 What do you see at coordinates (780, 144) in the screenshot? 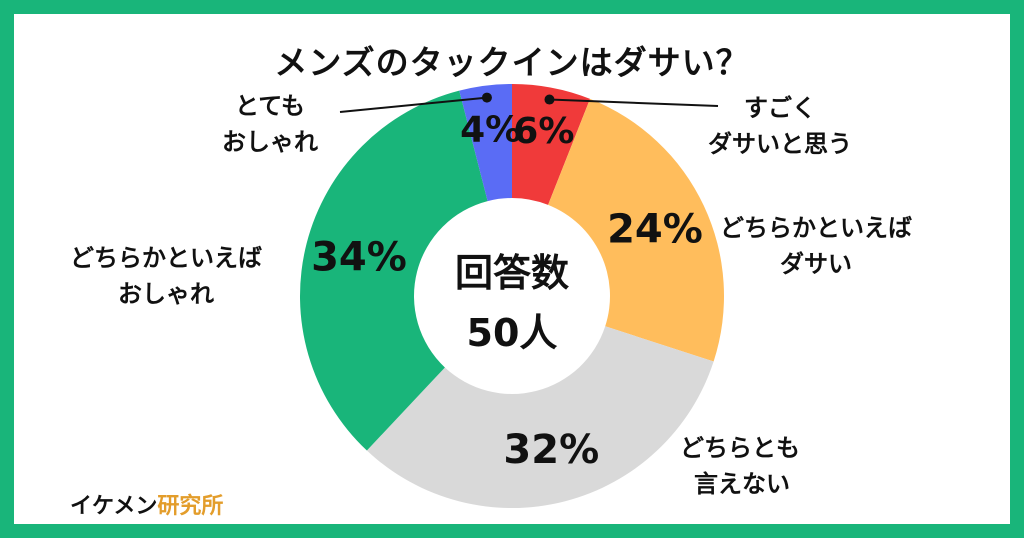
I see `label-line: ダサいと思う` at bounding box center [780, 144].